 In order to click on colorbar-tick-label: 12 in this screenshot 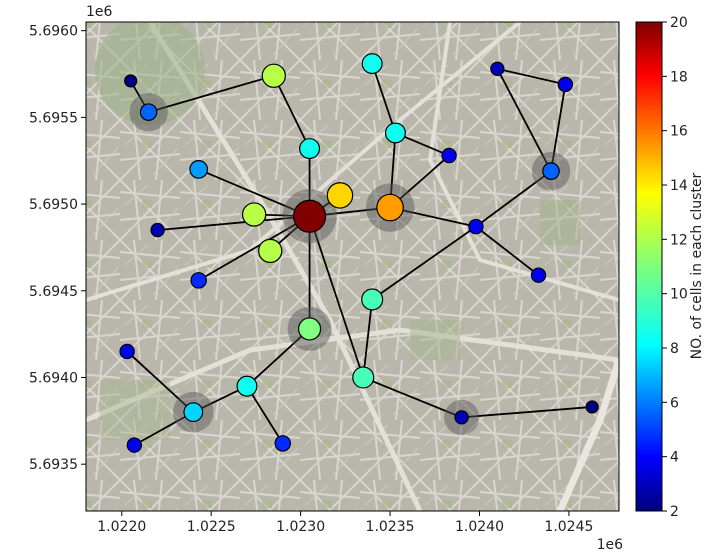, I will do `click(679, 240)`.